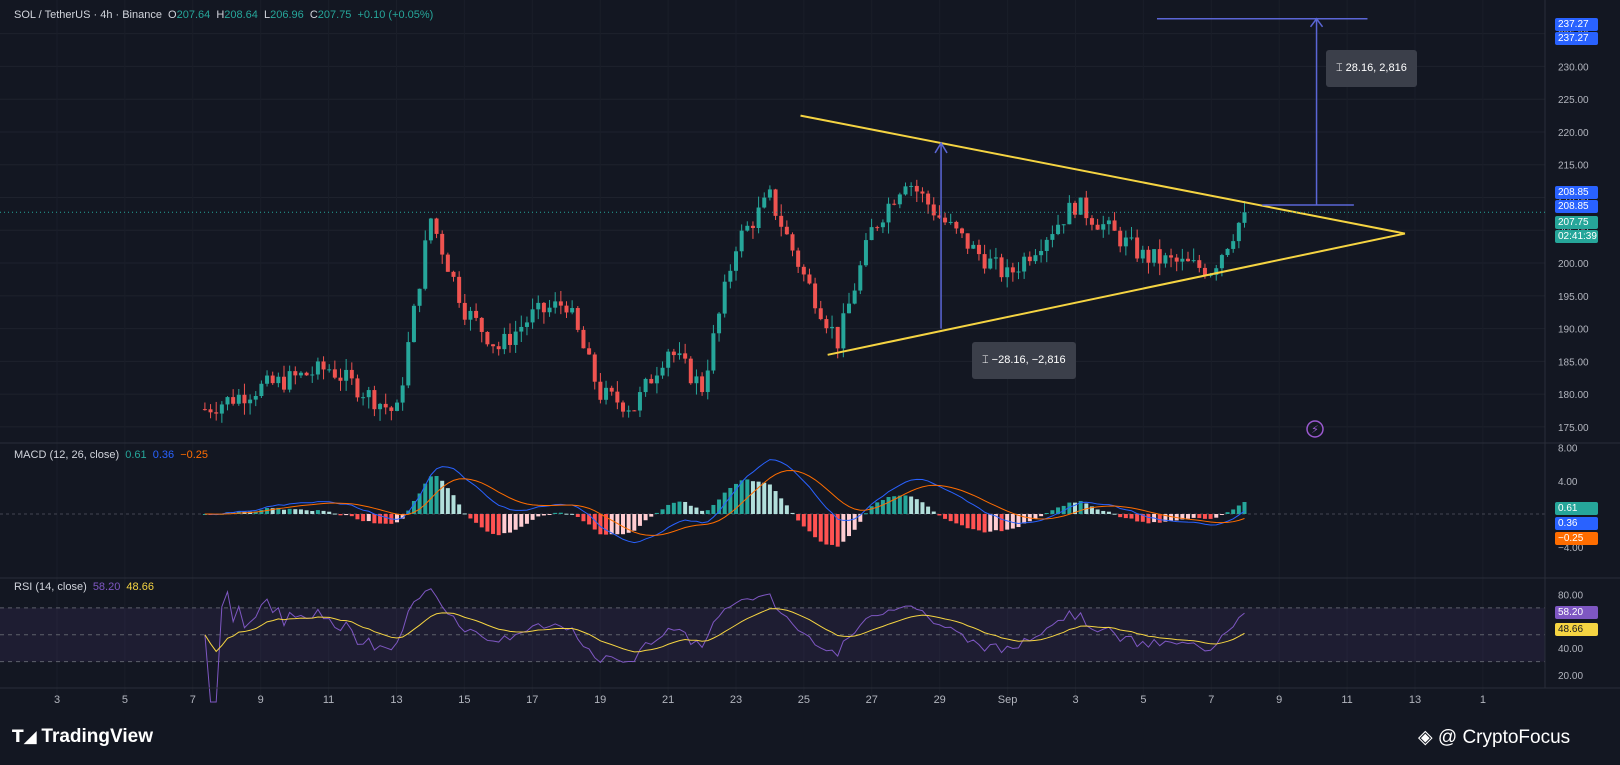  What do you see at coordinates (1504, 737) in the screenshot?
I see `cryptofocus-text: @ CryptoFocus` at bounding box center [1504, 737].